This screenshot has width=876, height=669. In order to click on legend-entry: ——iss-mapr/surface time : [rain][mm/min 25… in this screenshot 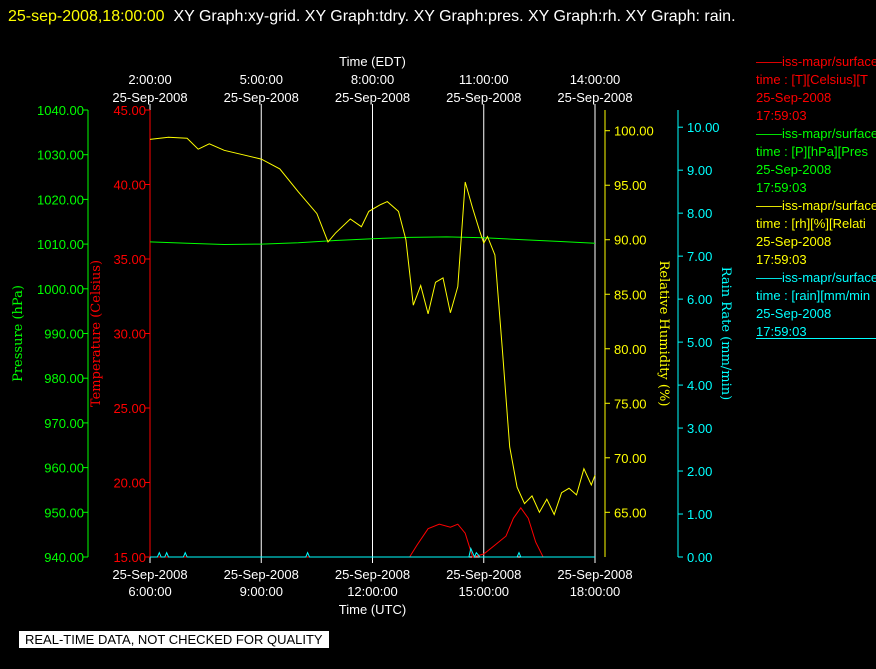, I will do `click(816, 305)`.